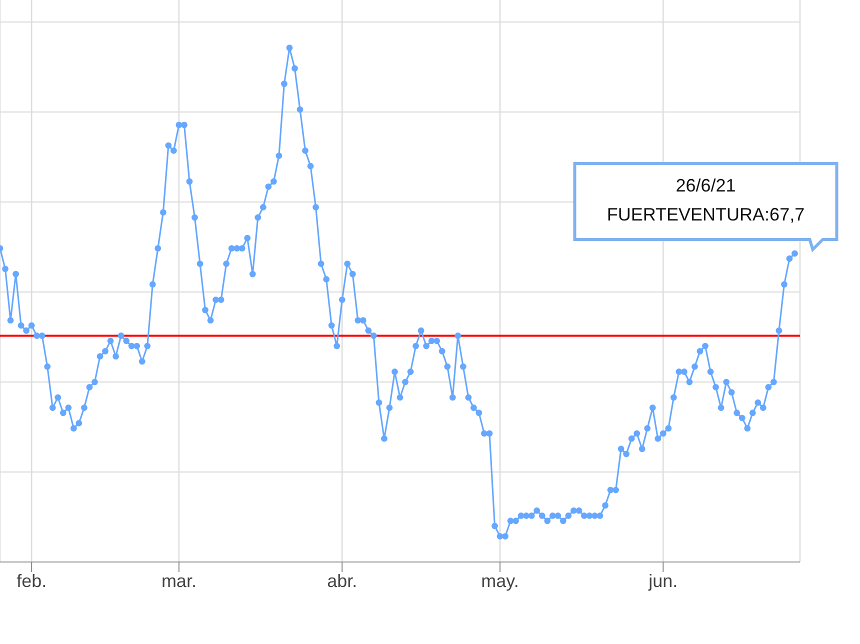 Image resolution: width=860 pixels, height=644 pixels. I want to click on x-tick-label: abr., so click(342, 580).